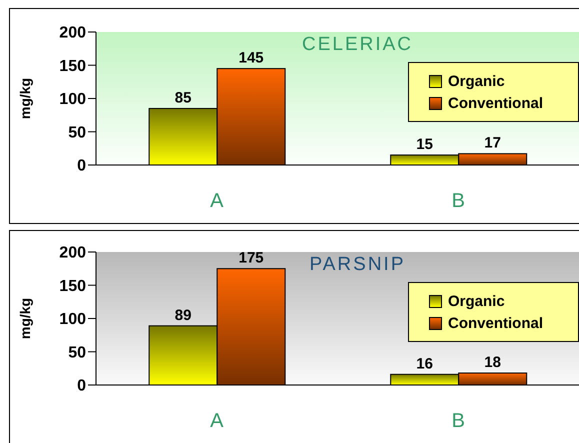  Describe the element at coordinates (424, 145) in the screenshot. I see `data-label: 15` at that location.